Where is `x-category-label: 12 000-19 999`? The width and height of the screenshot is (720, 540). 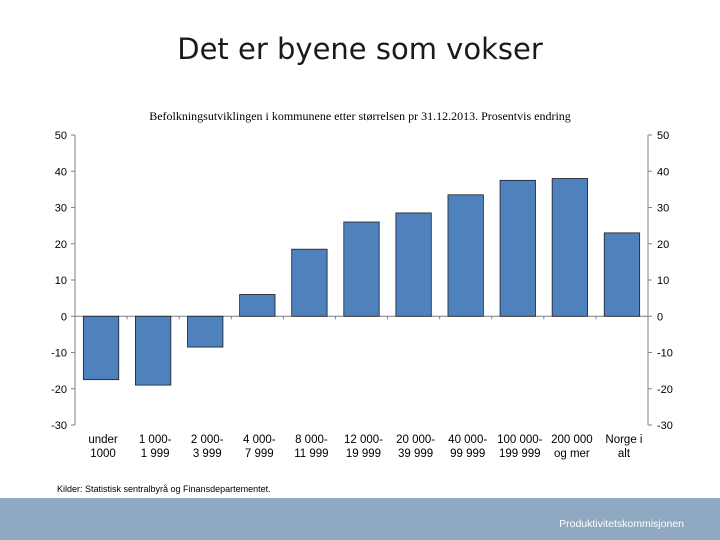 x-category-label: 12 000-19 999 is located at coordinates (363, 447).